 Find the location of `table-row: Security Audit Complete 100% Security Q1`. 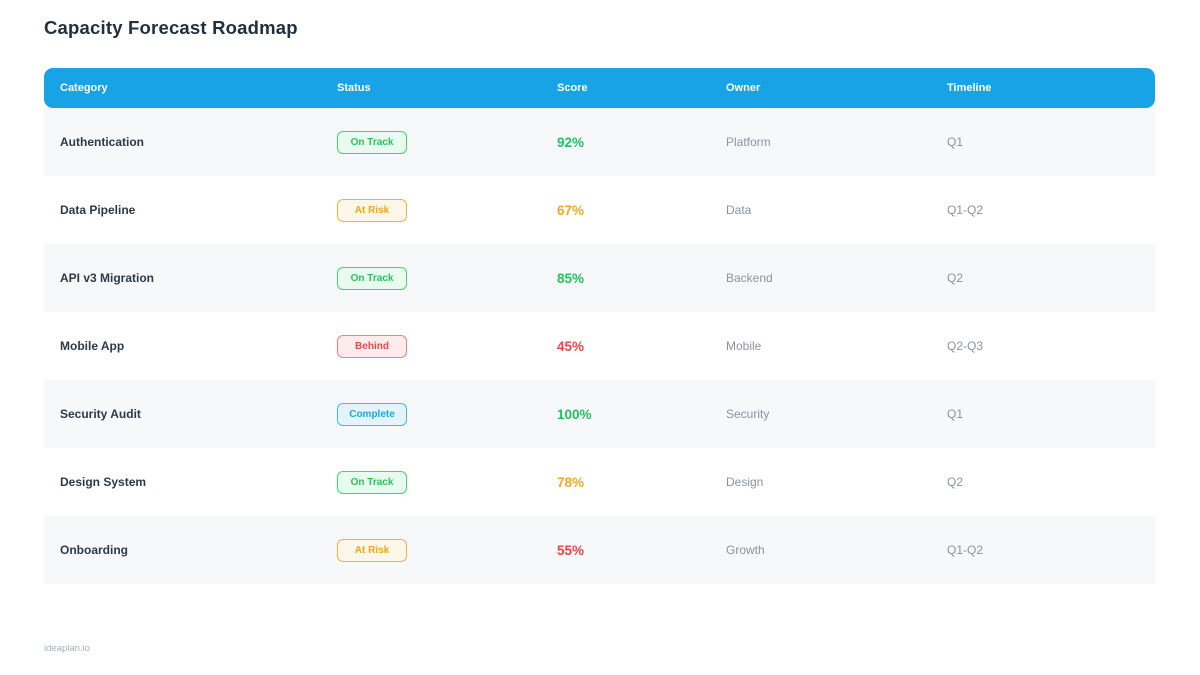

table-row: Security Audit Complete 100% Security Q1 is located at coordinates (599, 414).